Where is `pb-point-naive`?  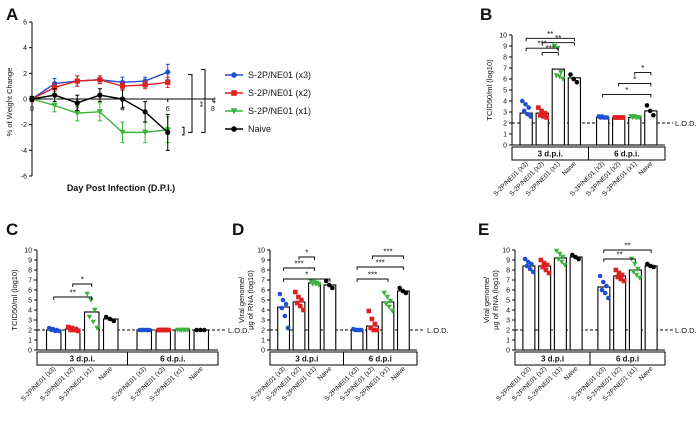
pb-point-naive is located at coordinates (574, 79).